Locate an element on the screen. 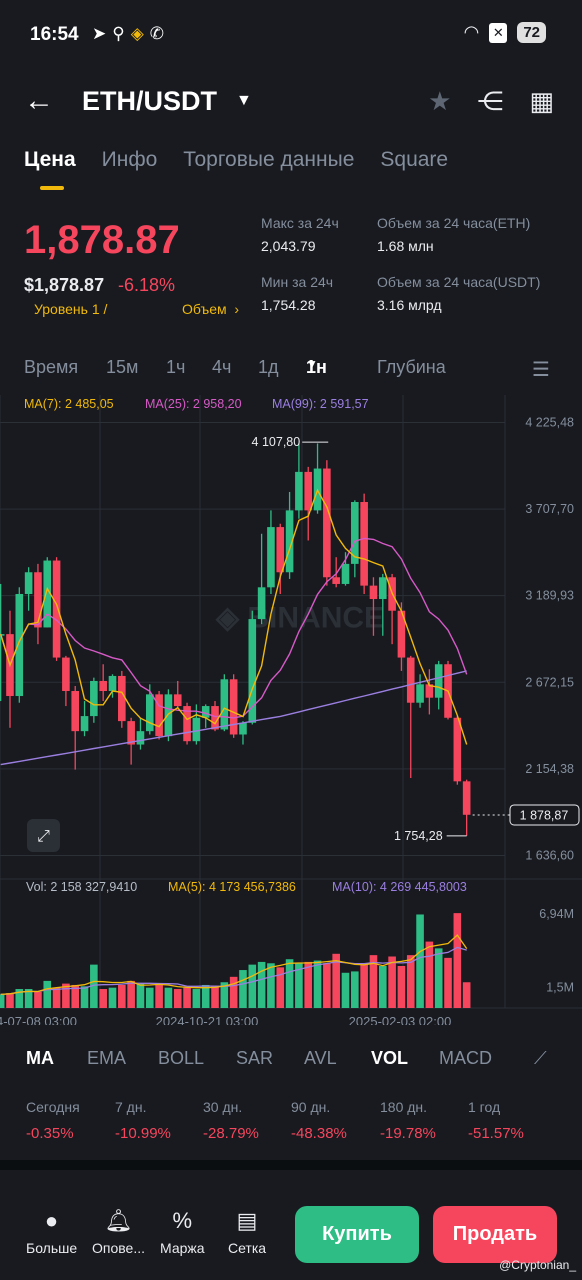  bell-icon: 🔔︎ is located at coordinates (118, 1220).